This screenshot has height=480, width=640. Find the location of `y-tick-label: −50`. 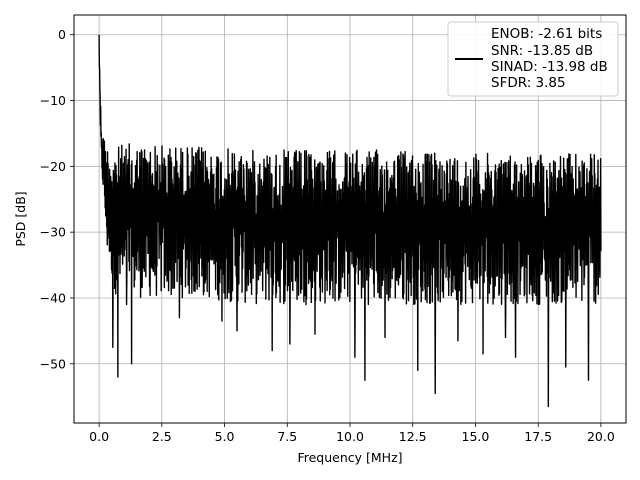

y-tick-label: −50 is located at coordinates (53, 363).